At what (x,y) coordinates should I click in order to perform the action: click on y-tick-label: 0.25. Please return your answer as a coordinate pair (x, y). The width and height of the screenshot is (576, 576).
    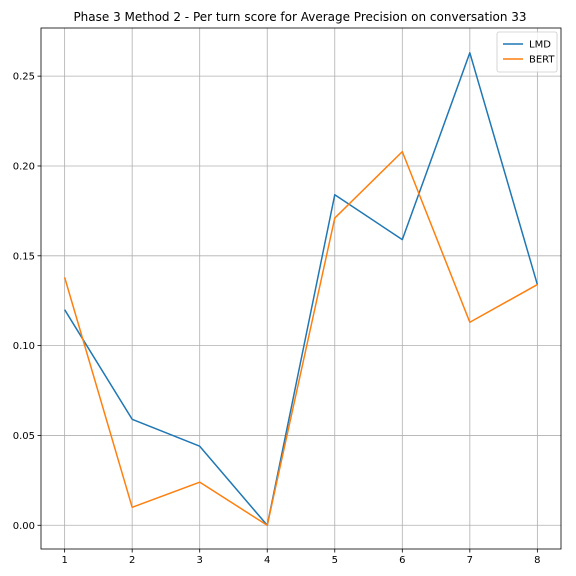
    Looking at the image, I should click on (24, 77).